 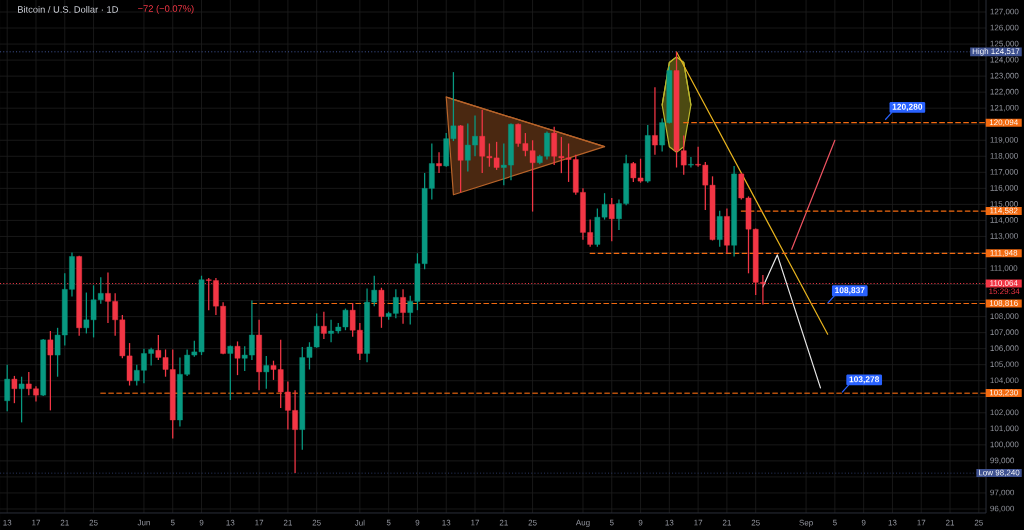 What do you see at coordinates (1004, 188) in the screenshot?
I see `y-tick-label: 116,000` at bounding box center [1004, 188].